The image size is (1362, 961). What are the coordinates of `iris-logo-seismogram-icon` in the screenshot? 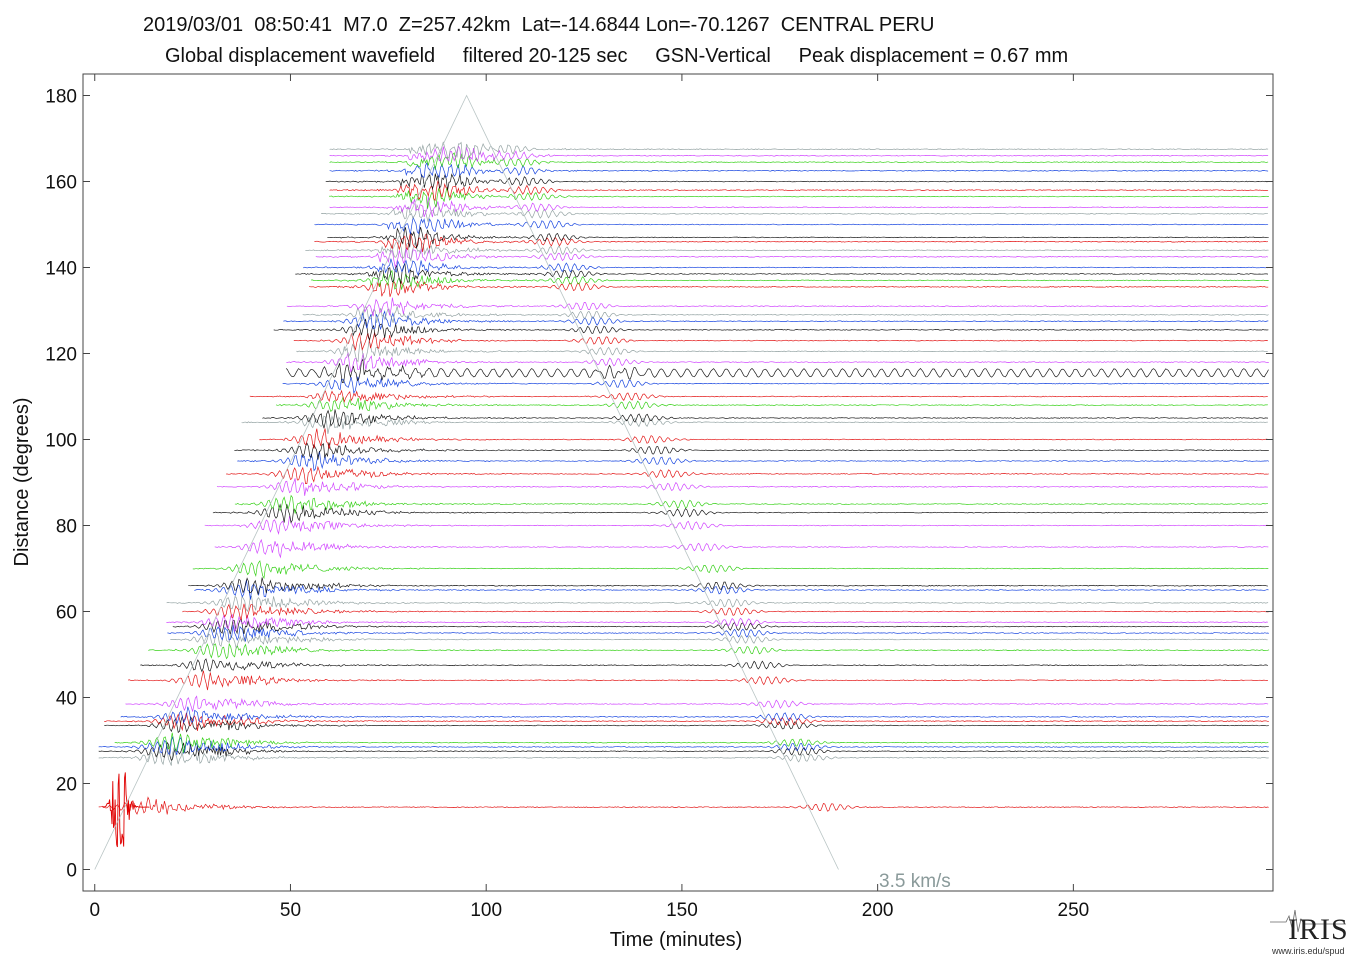 It's located at (1308, 921).